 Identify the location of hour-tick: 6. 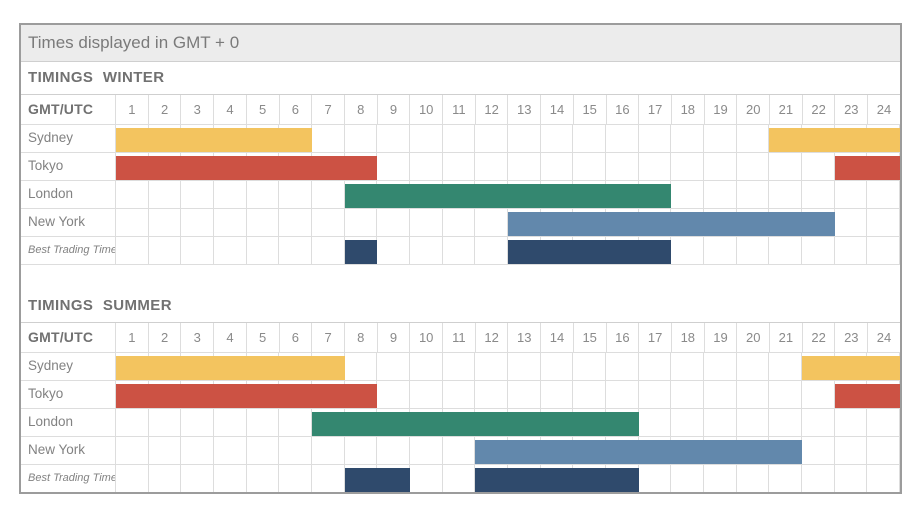
(296, 337).